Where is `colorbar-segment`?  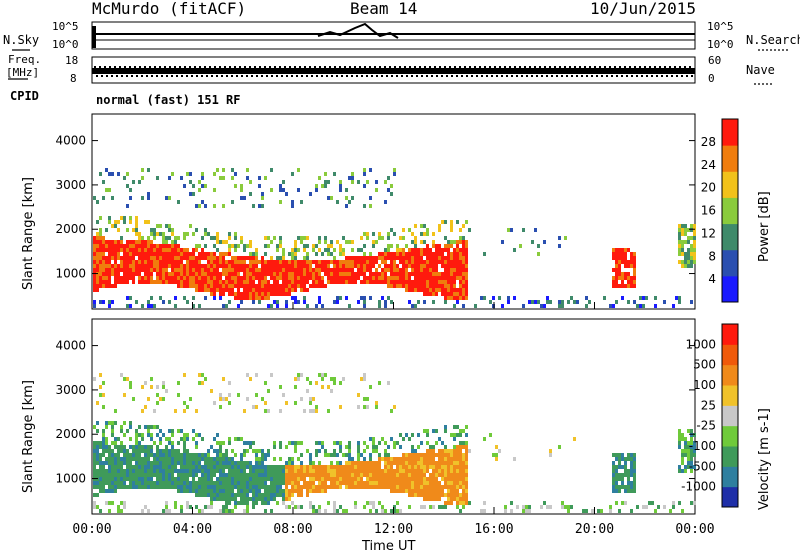
colorbar-segment is located at coordinates (730, 497).